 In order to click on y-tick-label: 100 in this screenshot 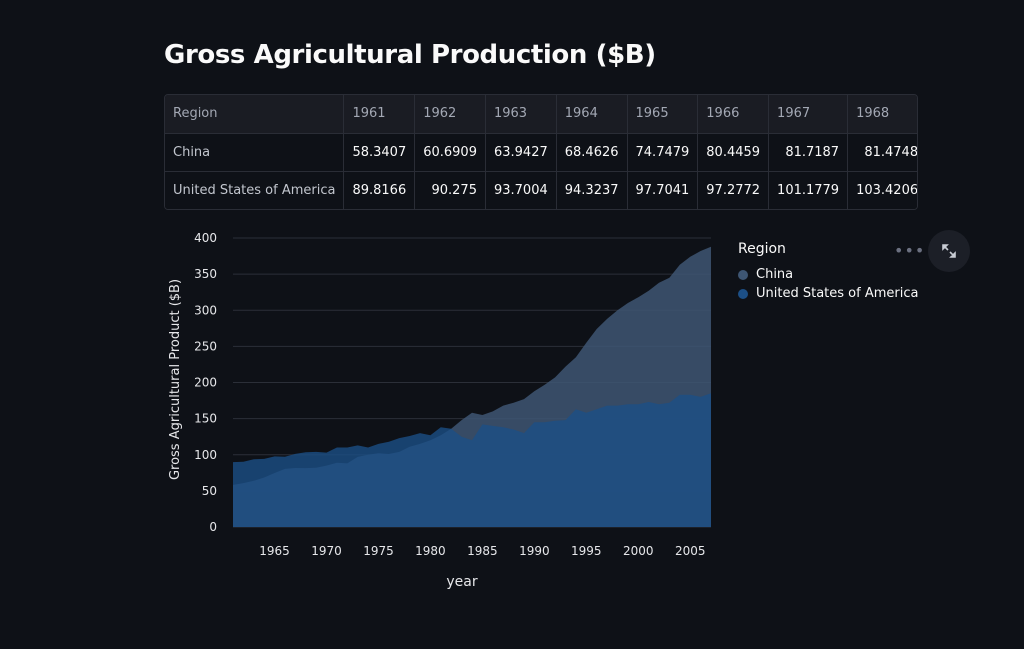, I will do `click(205, 455)`.